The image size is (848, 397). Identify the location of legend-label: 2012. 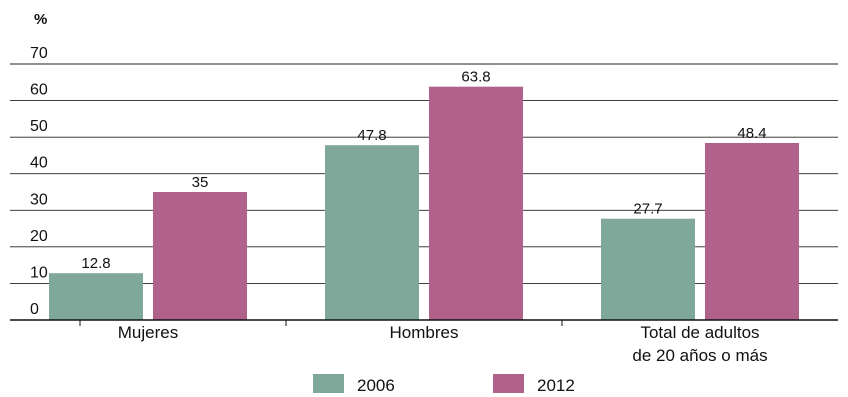
(556, 385).